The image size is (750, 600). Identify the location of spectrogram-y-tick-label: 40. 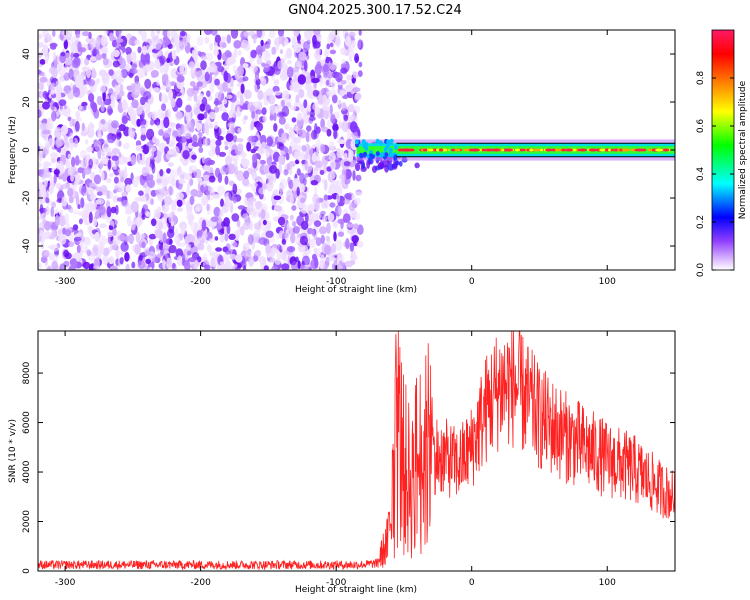
(27, 54).